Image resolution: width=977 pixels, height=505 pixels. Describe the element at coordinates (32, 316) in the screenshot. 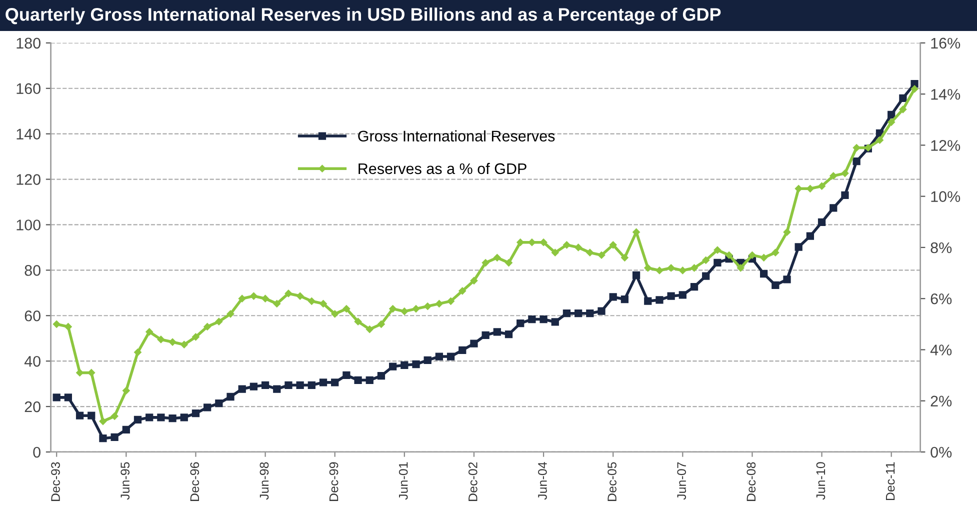

I see `y-tick-label: 60` at that location.